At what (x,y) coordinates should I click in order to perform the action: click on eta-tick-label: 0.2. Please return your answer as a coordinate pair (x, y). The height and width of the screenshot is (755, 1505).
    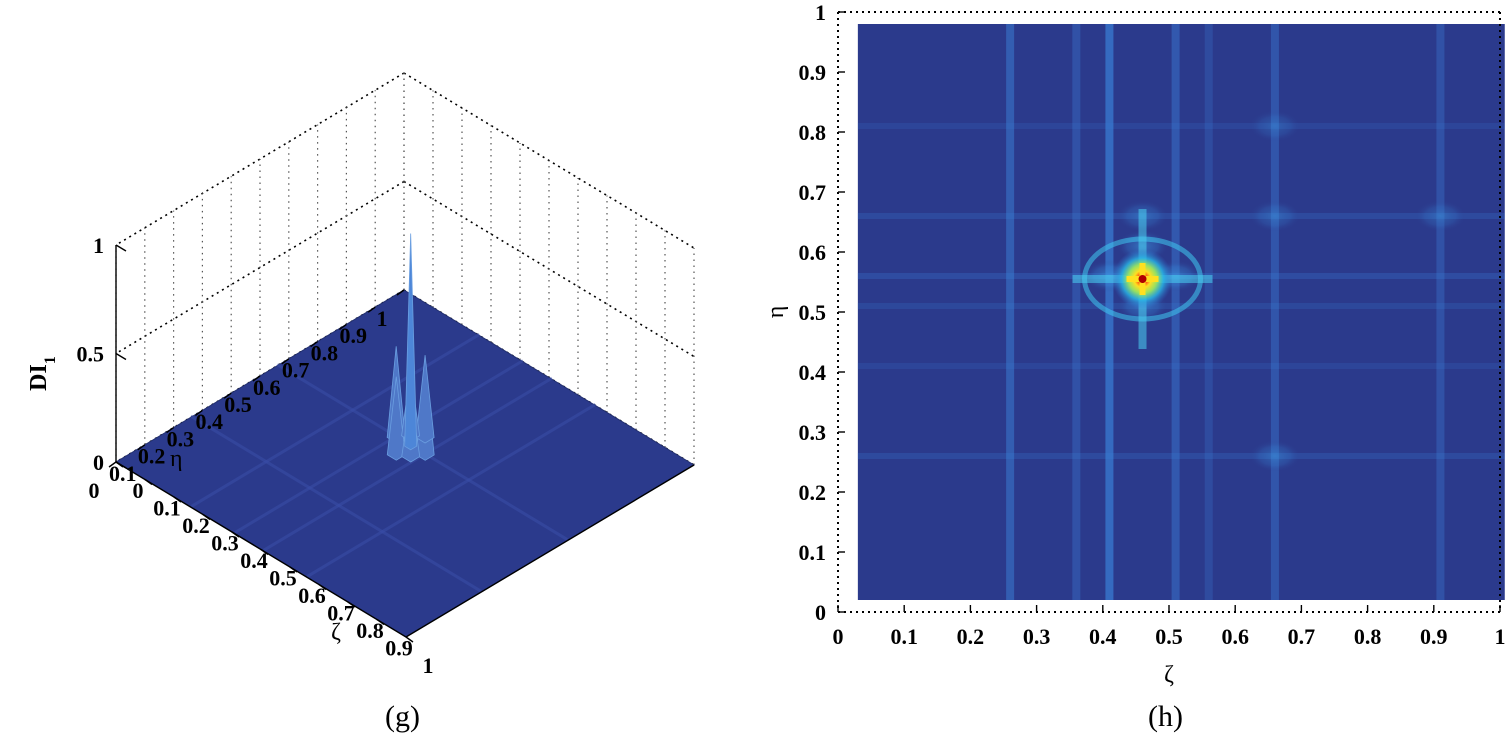
    Looking at the image, I should click on (152, 456).